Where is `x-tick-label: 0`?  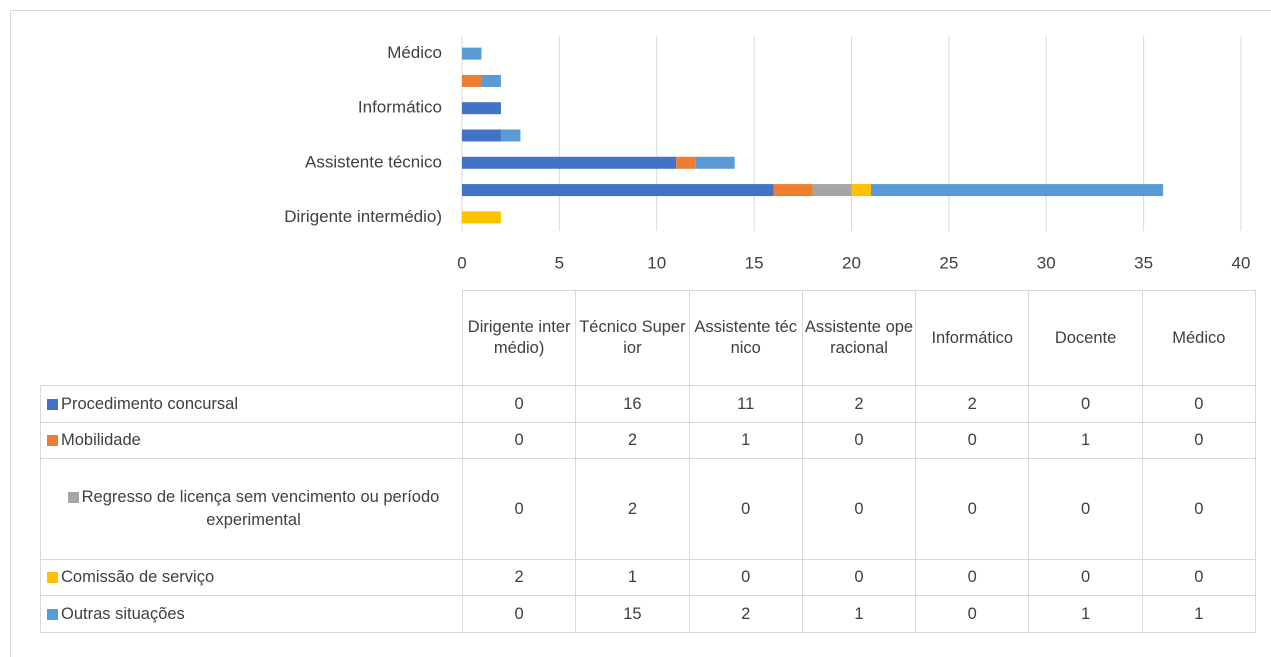
x-tick-label: 0 is located at coordinates (461, 262).